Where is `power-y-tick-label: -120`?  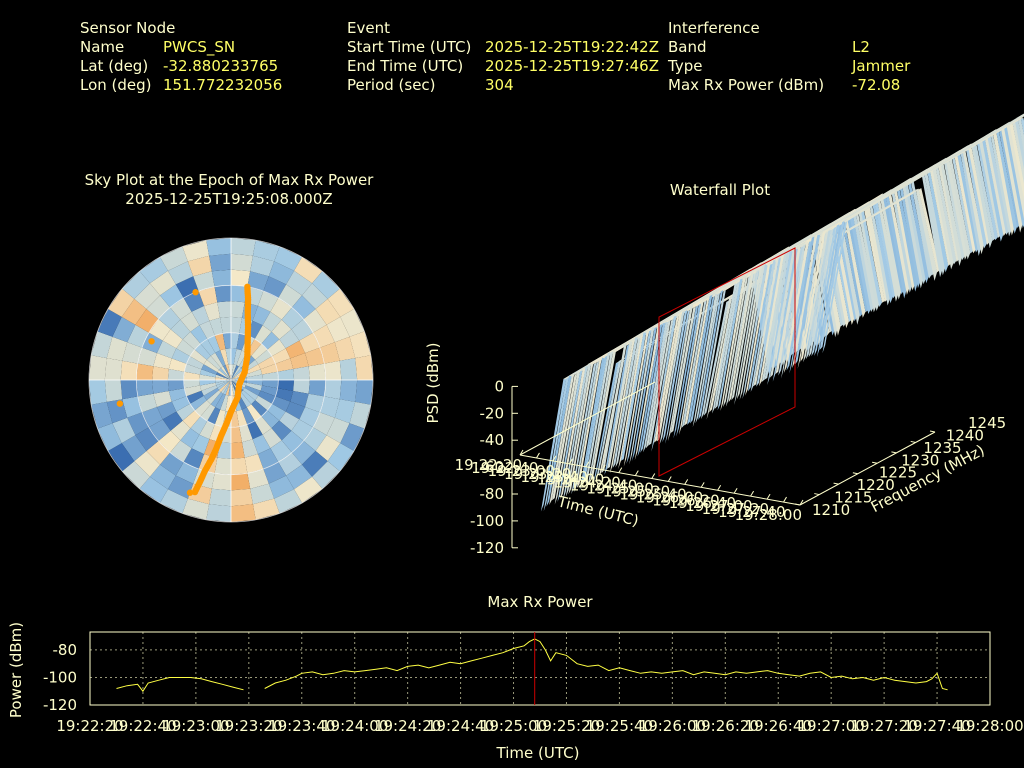
power-y-tick-label: -120 is located at coordinates (60, 705).